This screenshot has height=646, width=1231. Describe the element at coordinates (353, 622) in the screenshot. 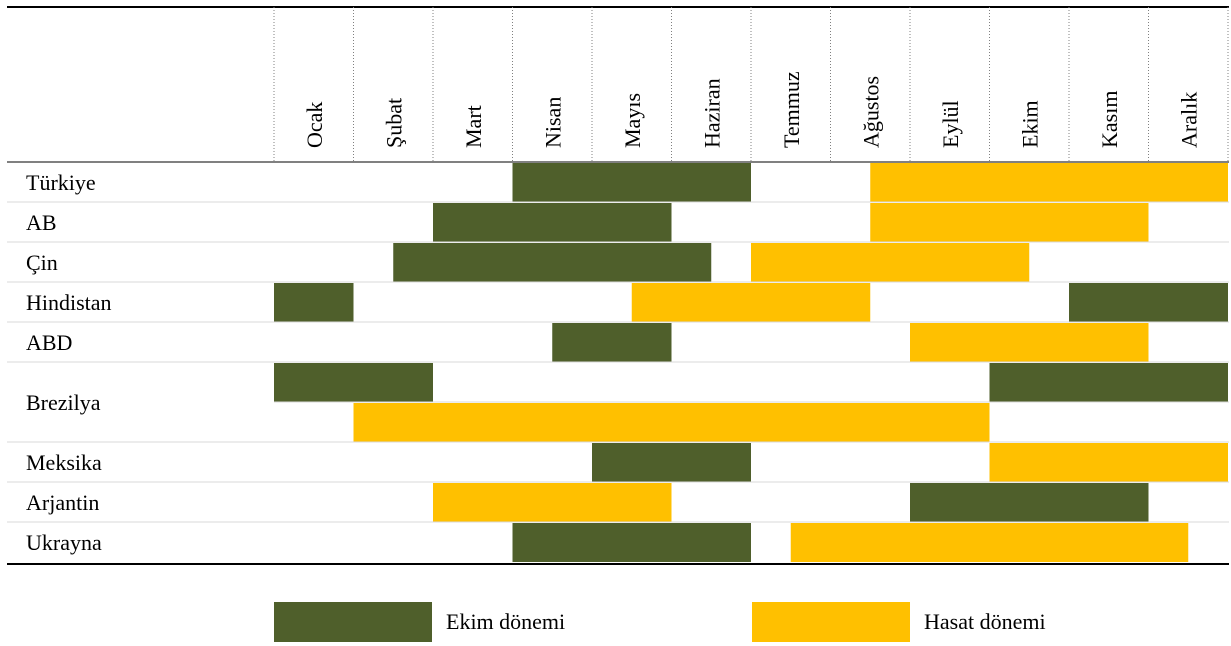

I see `legend-swatch-ekim` at that location.